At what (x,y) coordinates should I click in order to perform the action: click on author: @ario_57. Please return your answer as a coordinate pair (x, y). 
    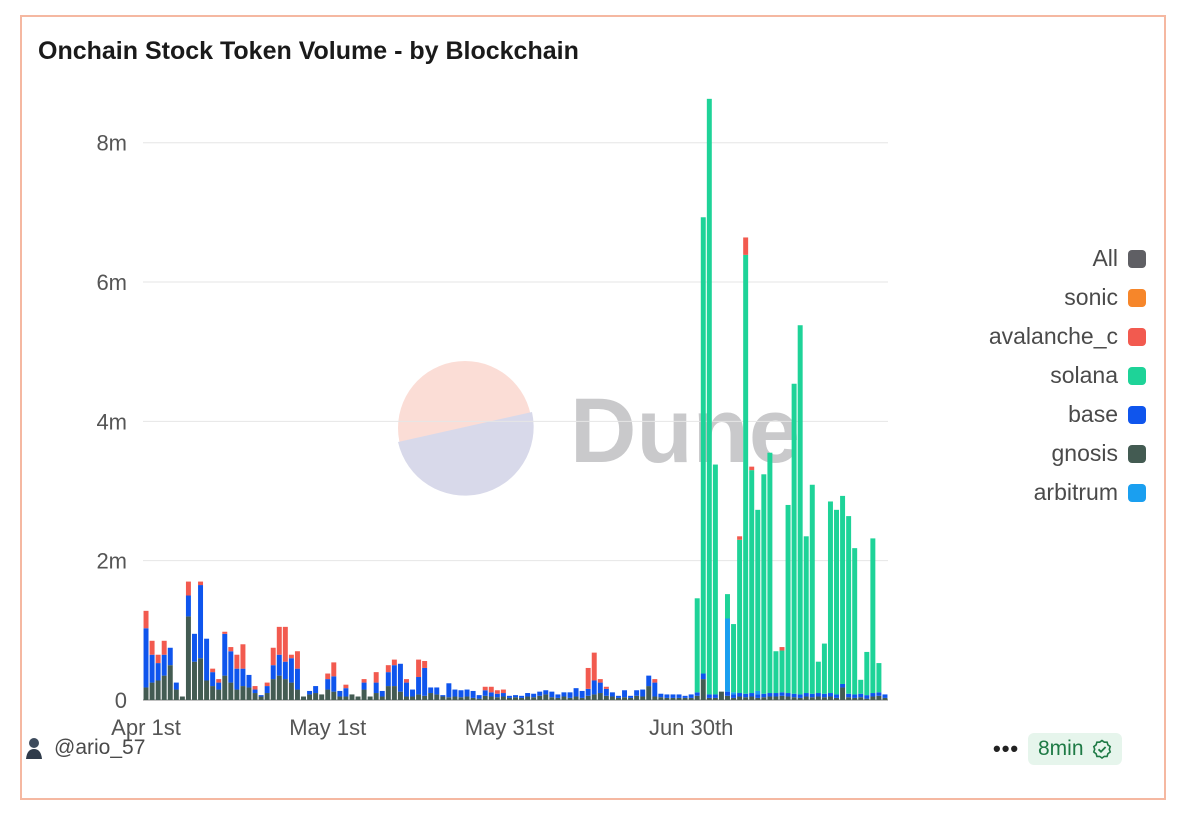
    Looking at the image, I should click on (84, 748).